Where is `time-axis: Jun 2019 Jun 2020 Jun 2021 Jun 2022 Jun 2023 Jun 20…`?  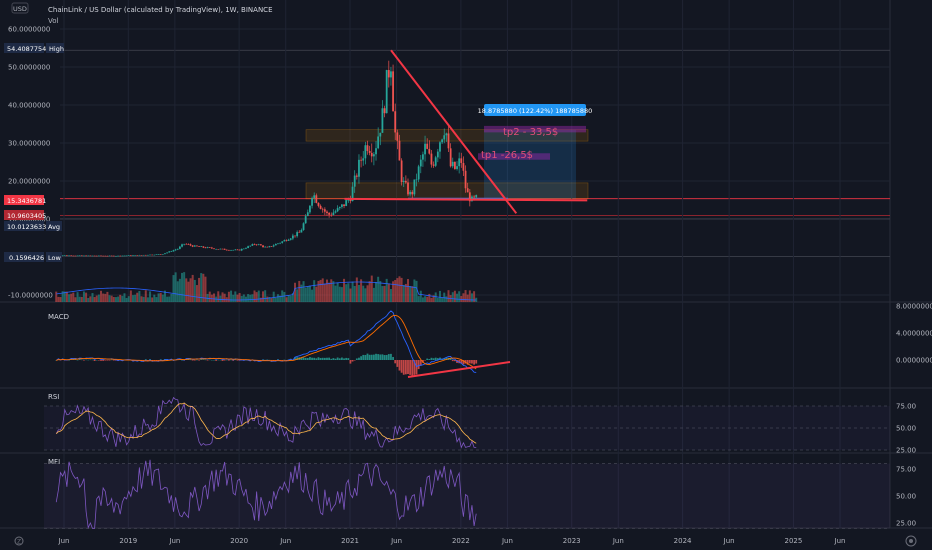
time-axis: Jun 2019 Jun 2020 Jun 2021 Jun 2022 Jun 2023 Jun 20… is located at coordinates (452, 541).